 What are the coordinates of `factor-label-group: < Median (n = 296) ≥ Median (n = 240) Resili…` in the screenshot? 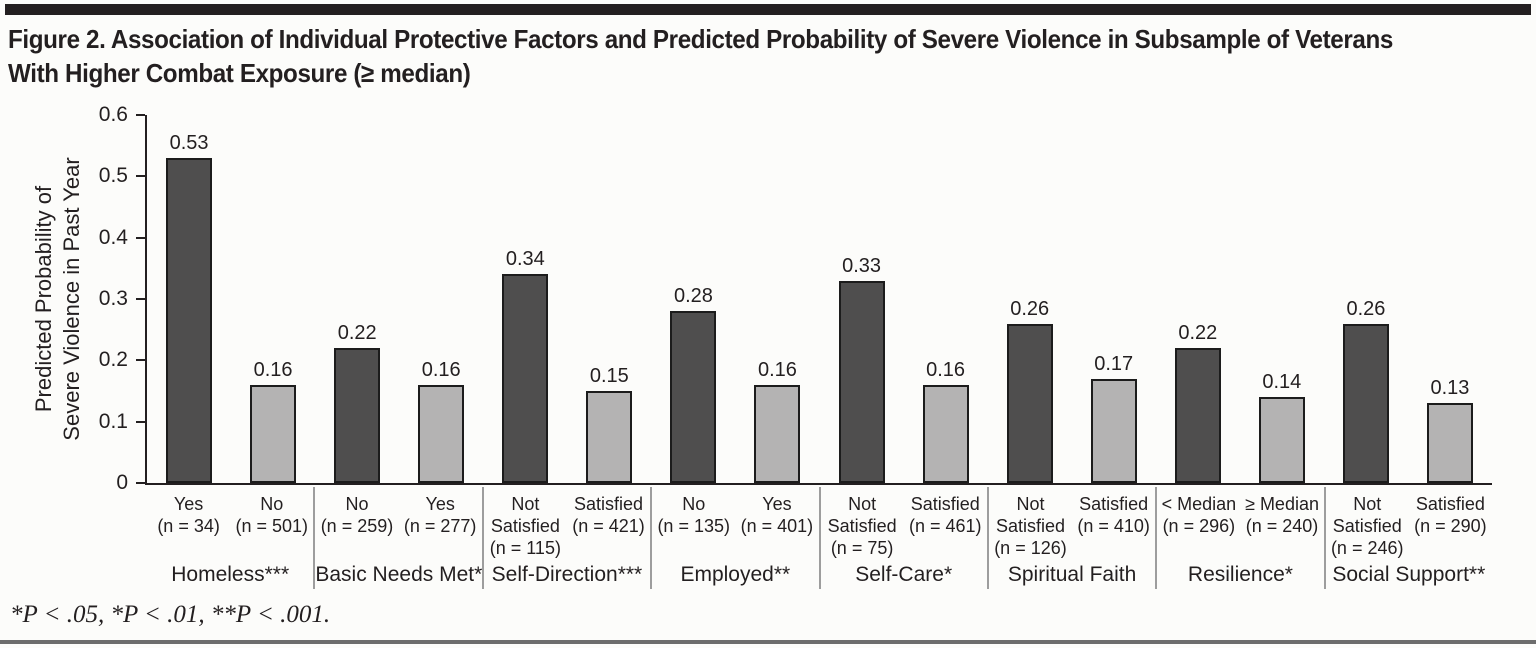 It's located at (1239, 538).